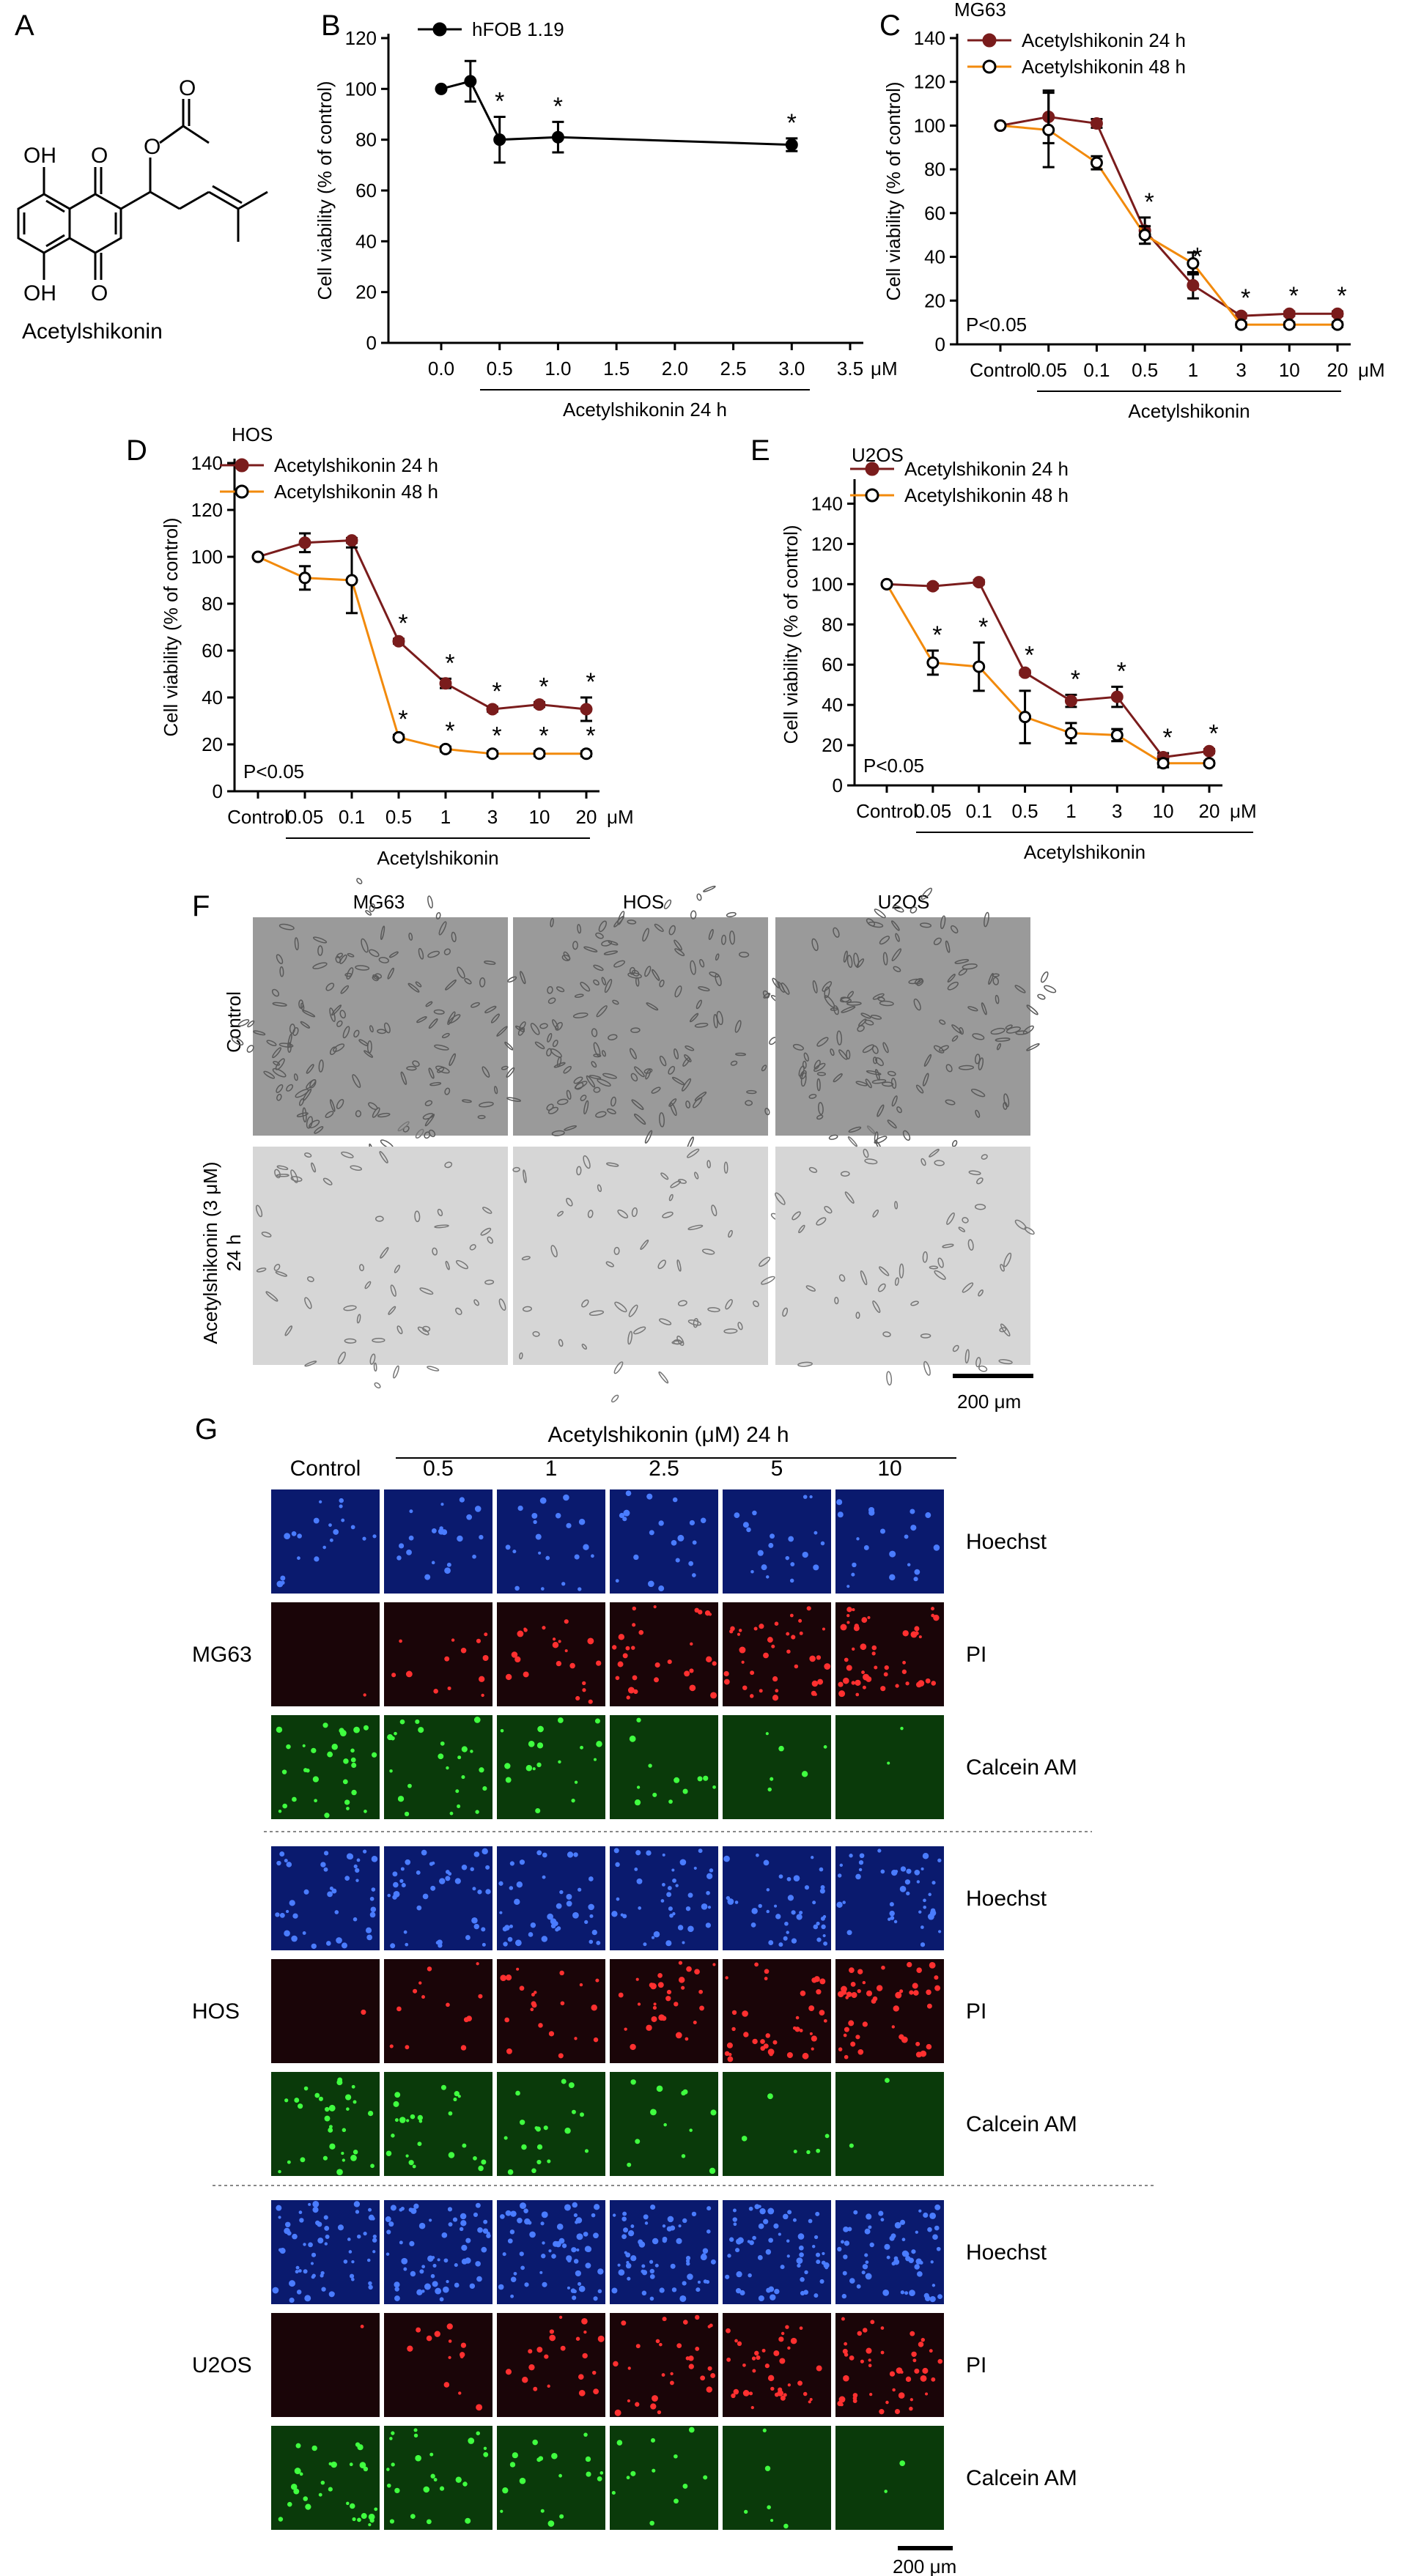 The height and width of the screenshot is (2576, 1402). I want to click on x-tick-label: 2.5, so click(733, 369).